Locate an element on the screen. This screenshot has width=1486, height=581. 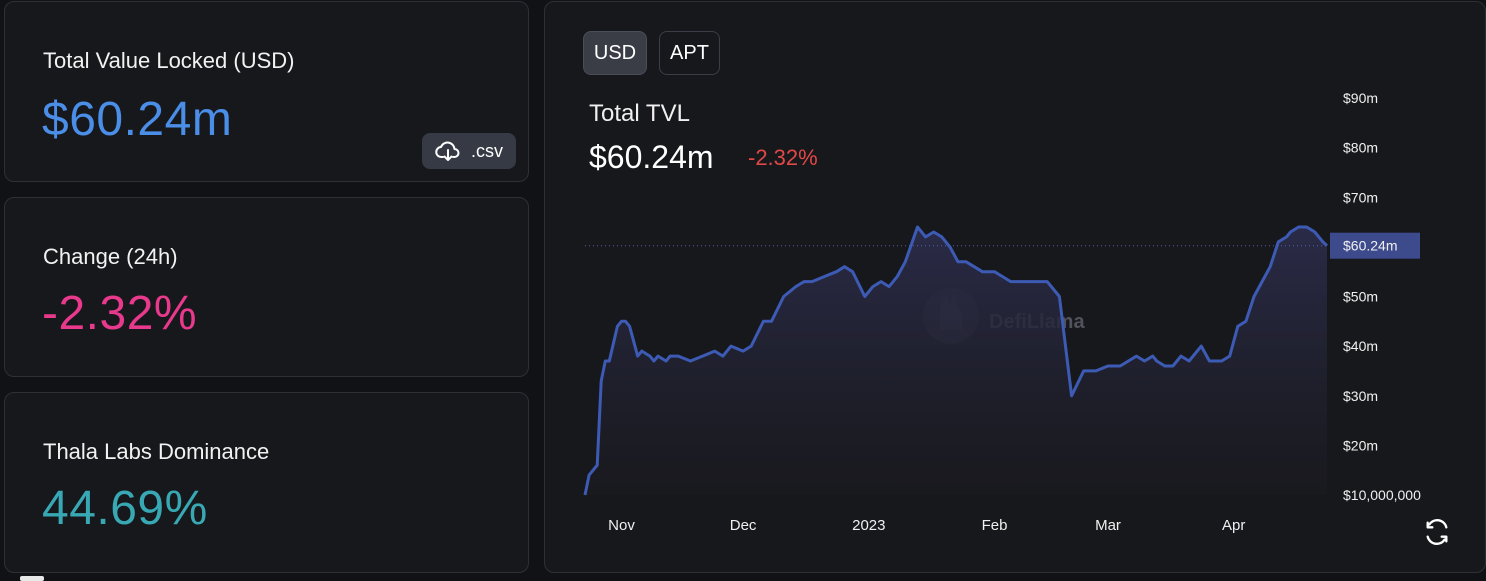
dominance-label: Thala Labs Dominance is located at coordinates (156, 451).